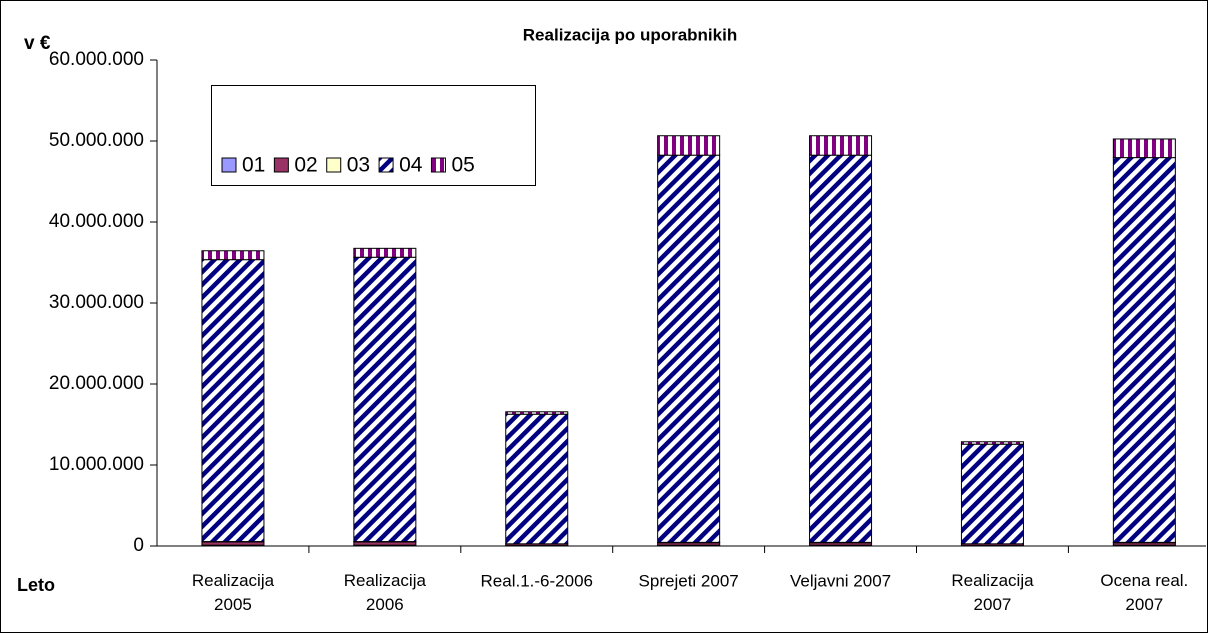  What do you see at coordinates (630, 34) in the screenshot?
I see `chart-title: Realizacija po uporabnikih` at bounding box center [630, 34].